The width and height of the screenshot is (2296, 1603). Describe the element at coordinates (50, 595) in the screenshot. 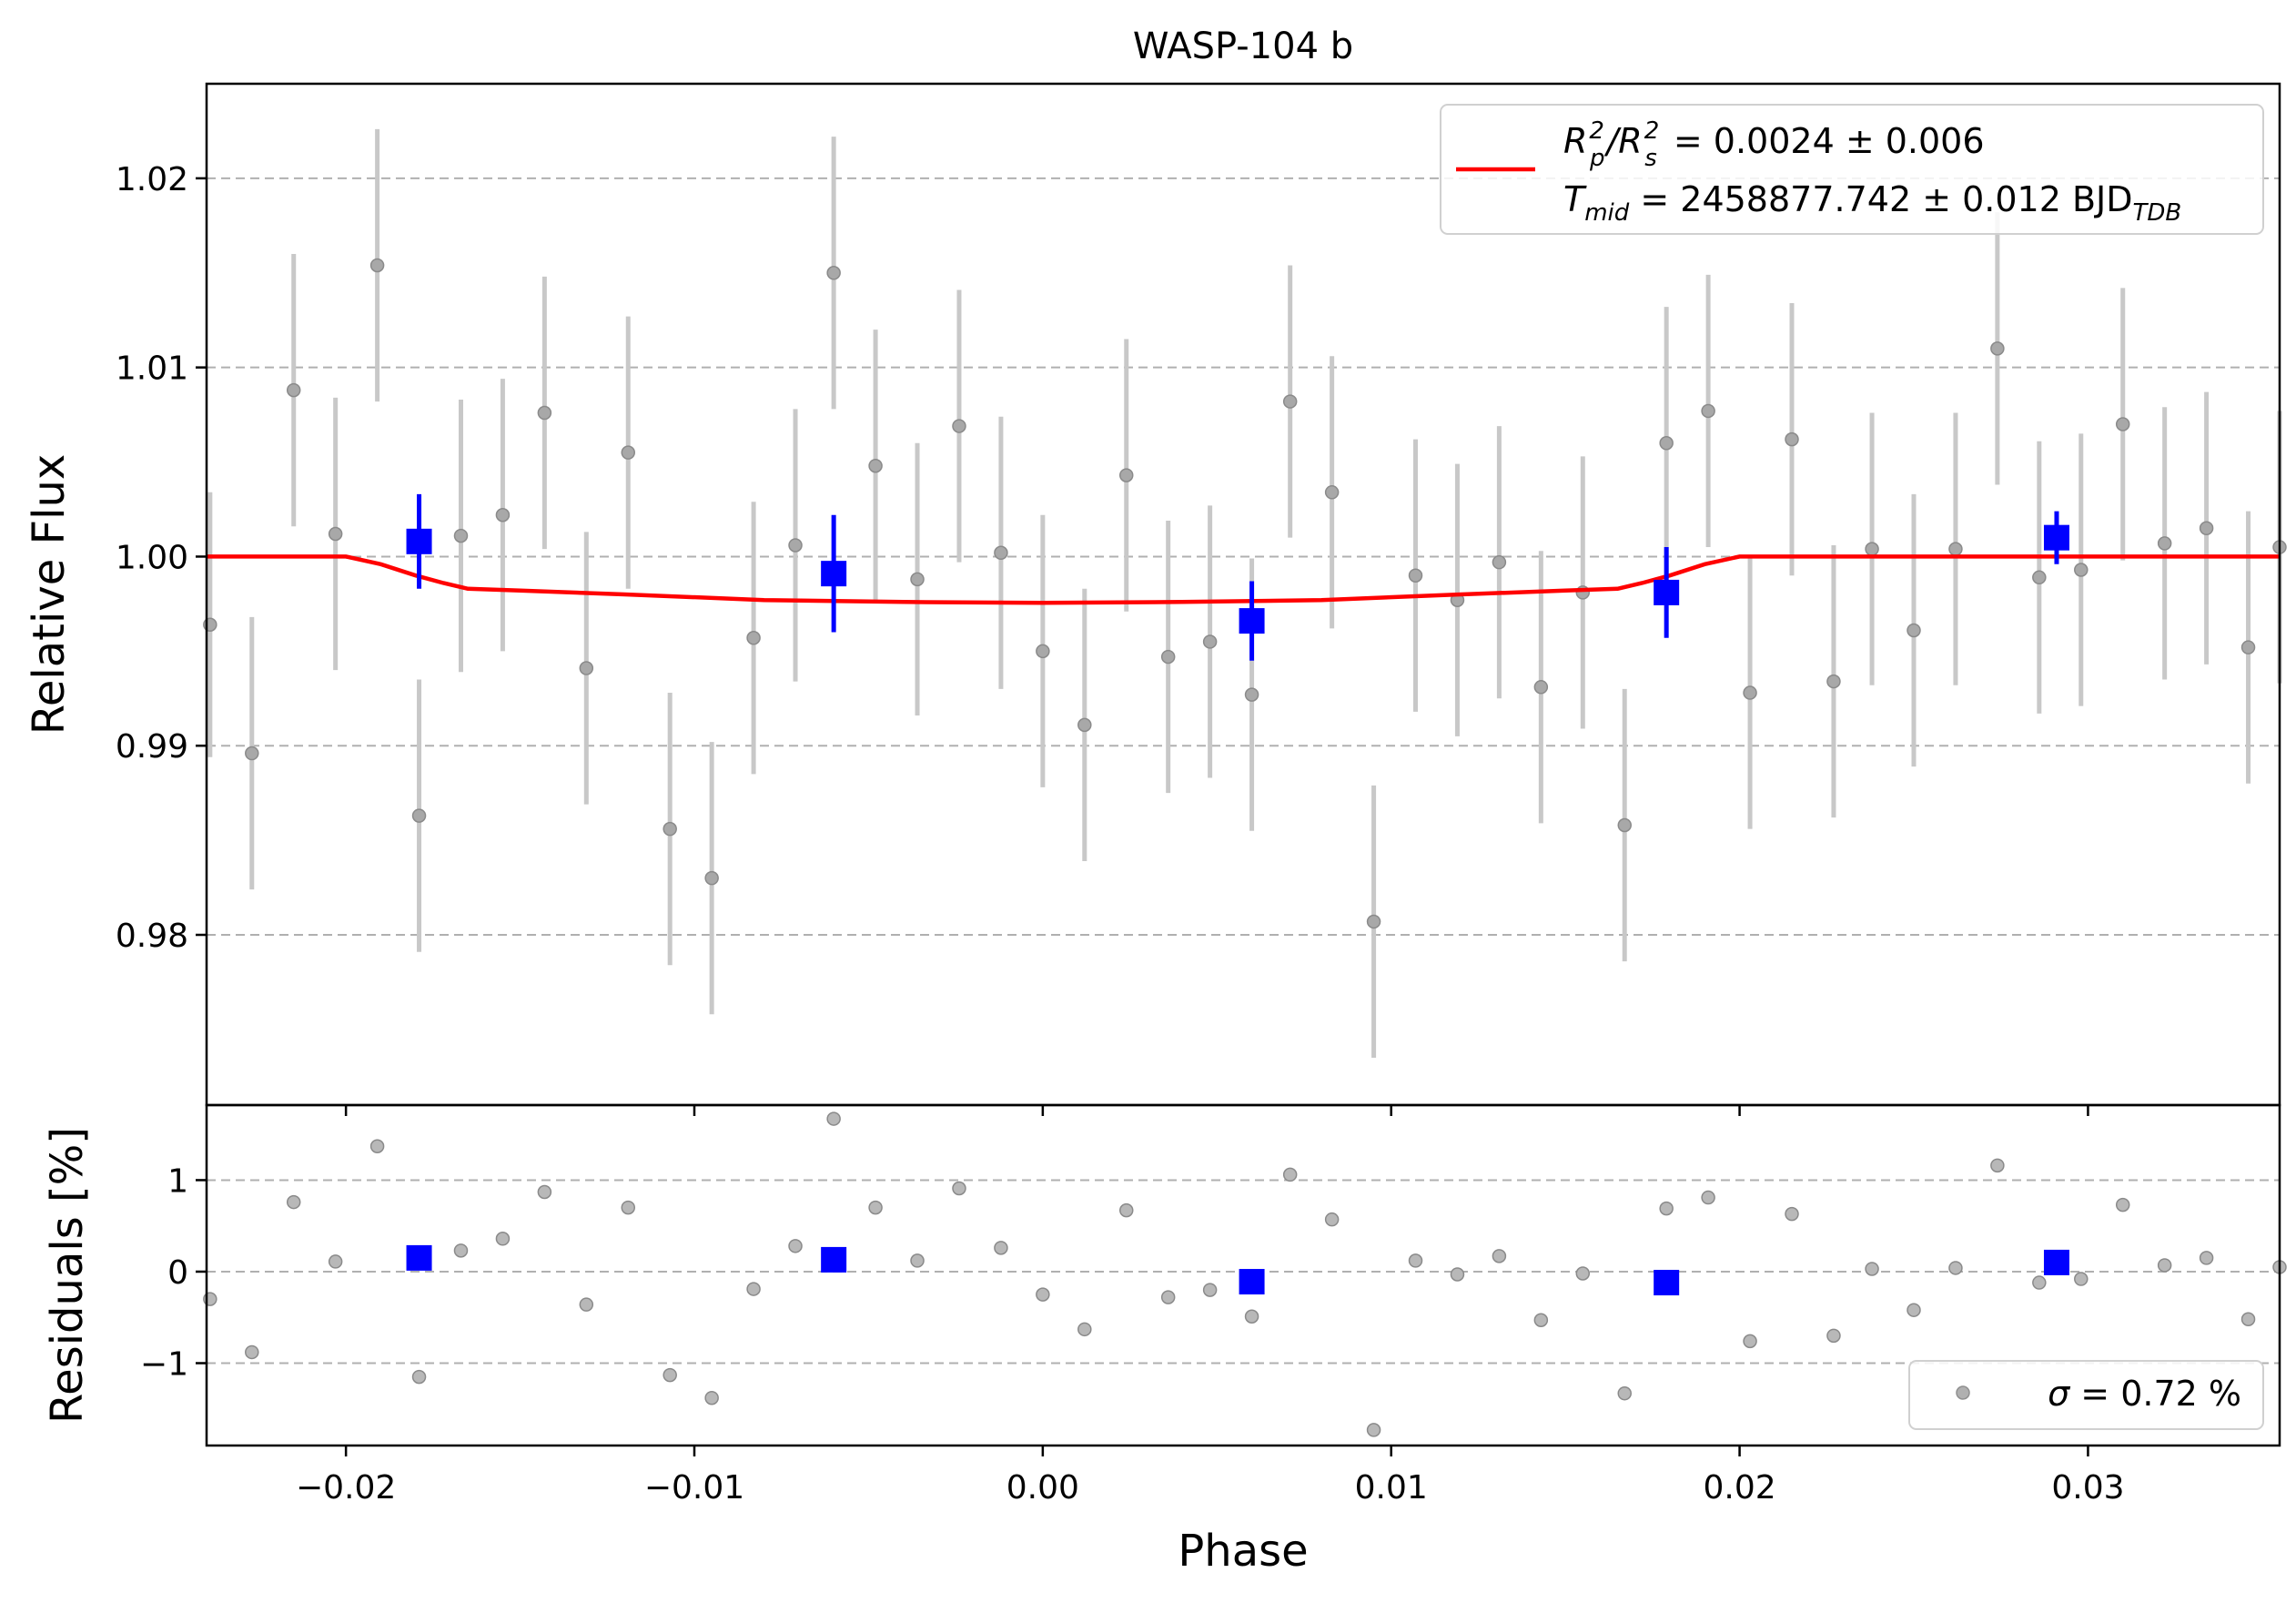

I see `flux-y-axis-label: Relative Flux` at that location.